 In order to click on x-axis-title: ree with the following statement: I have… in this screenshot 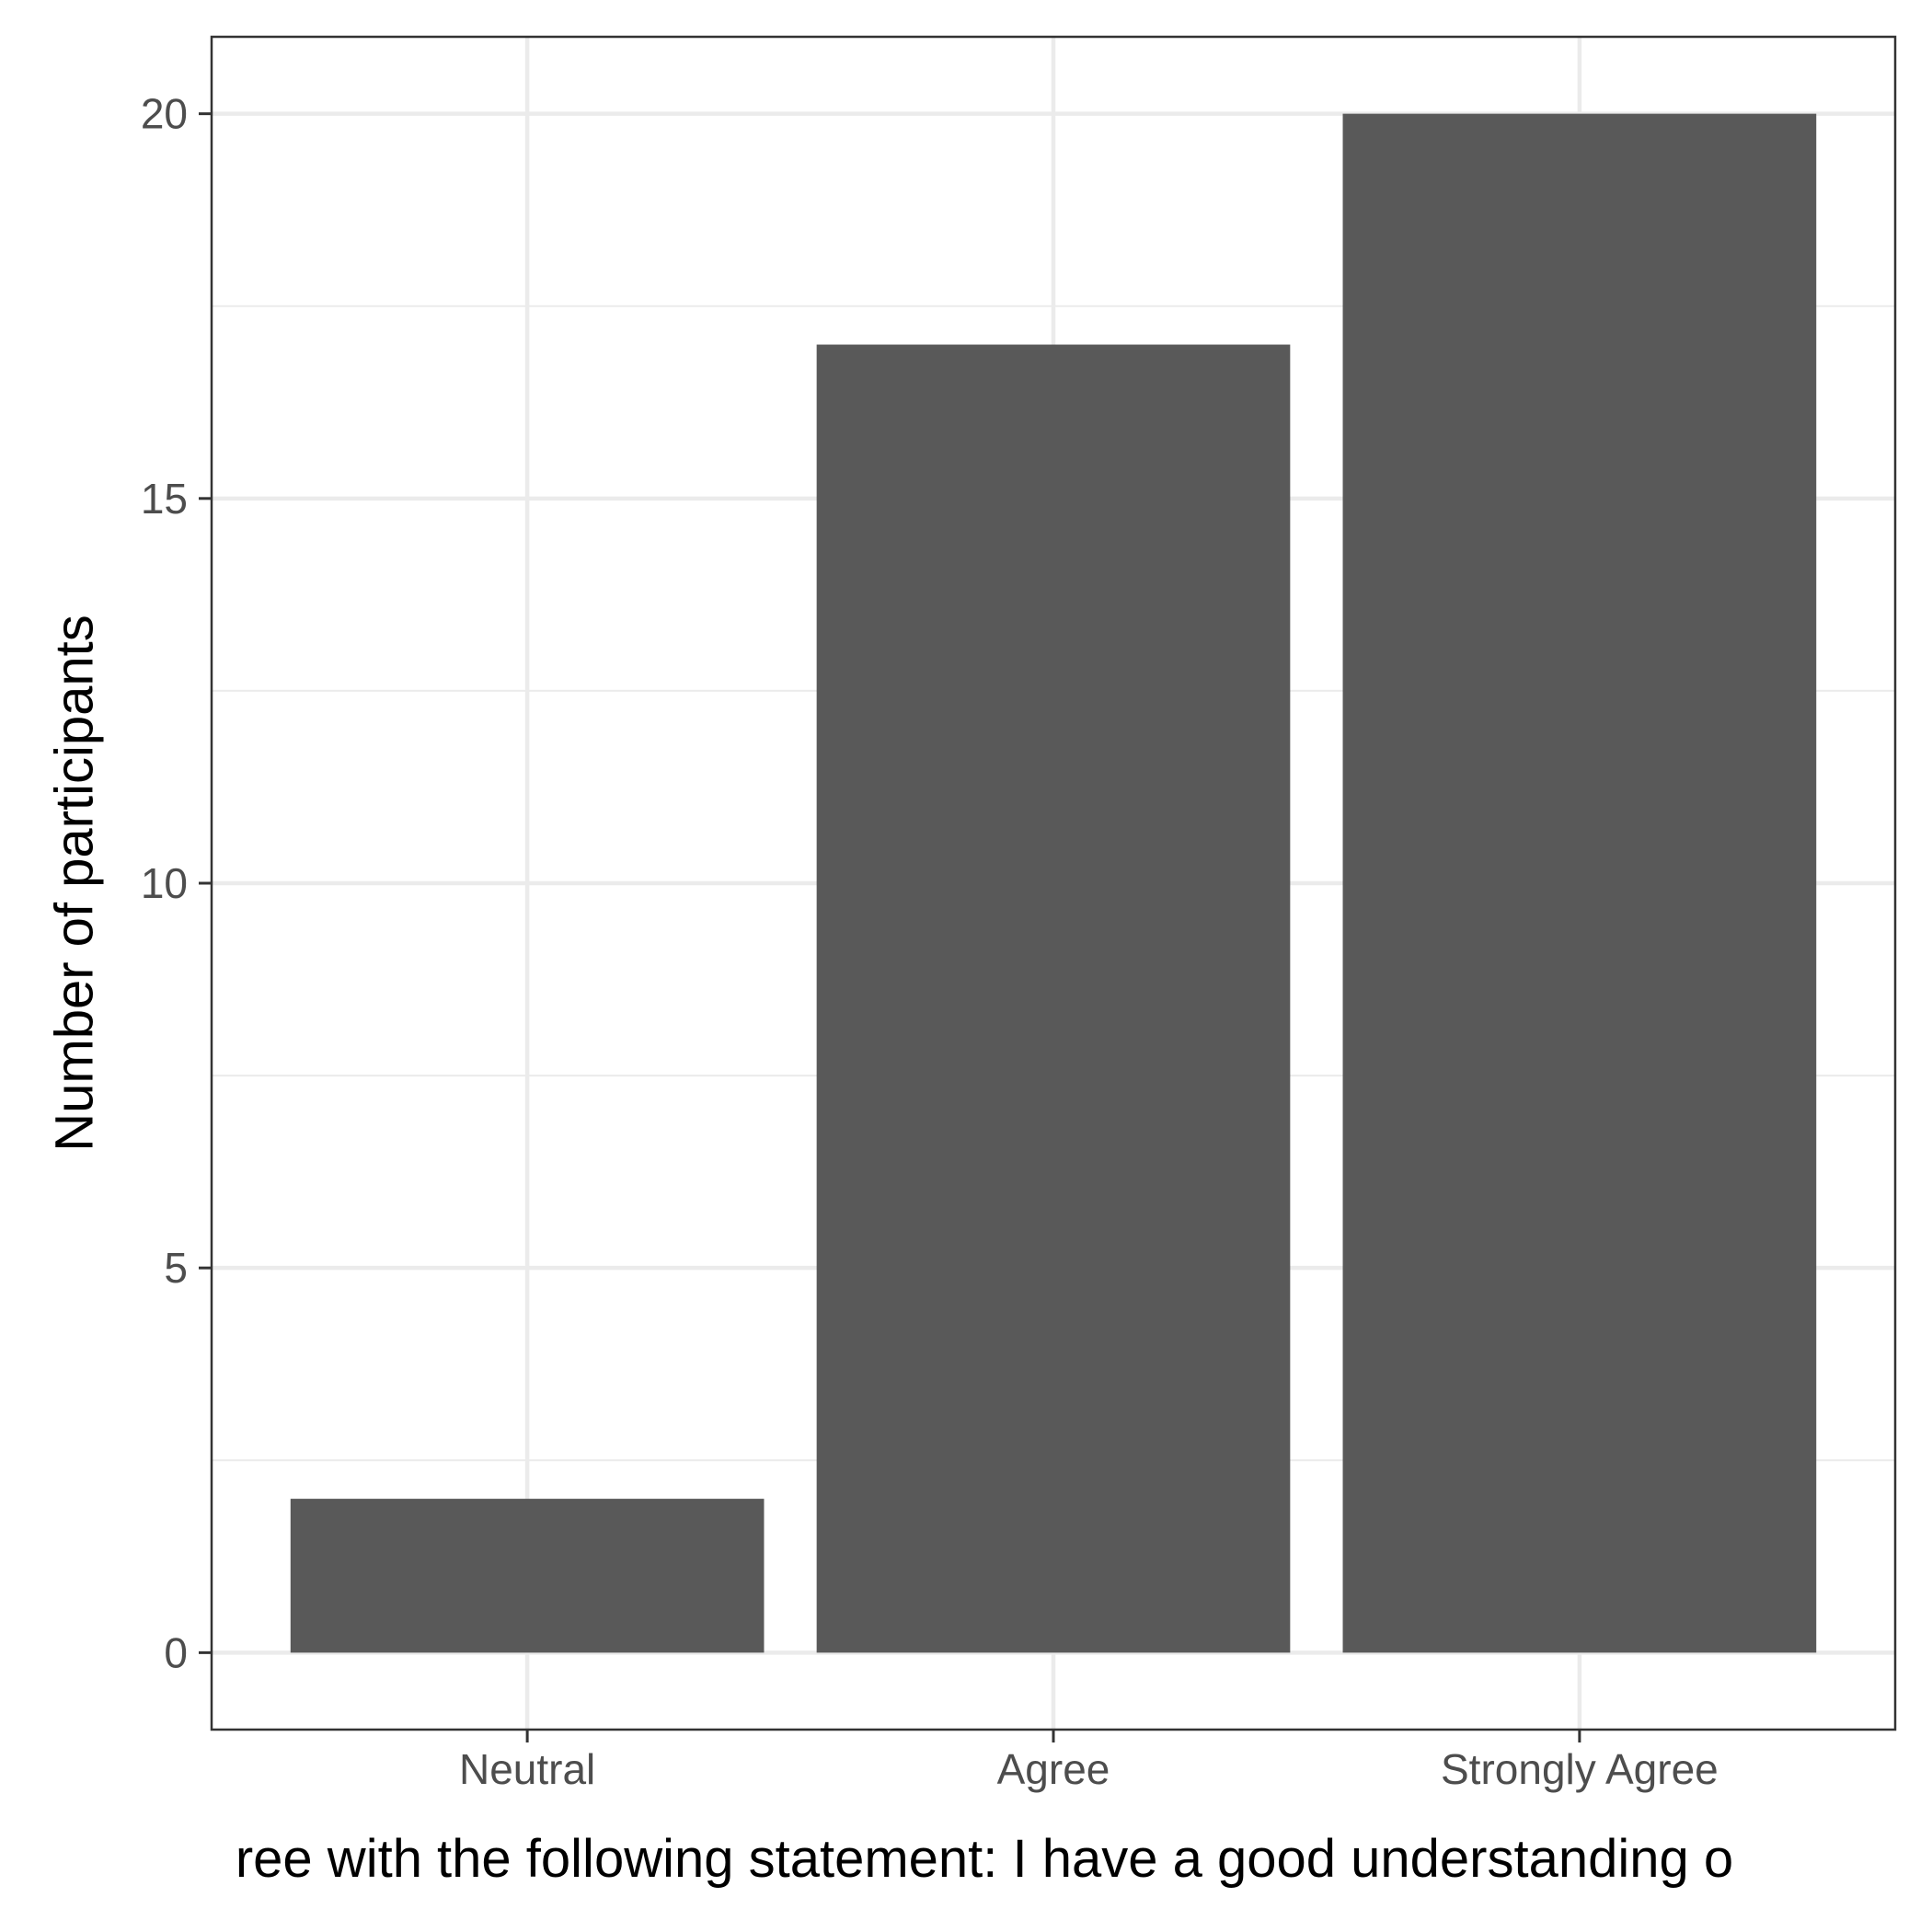, I will do `click(984, 1859)`.